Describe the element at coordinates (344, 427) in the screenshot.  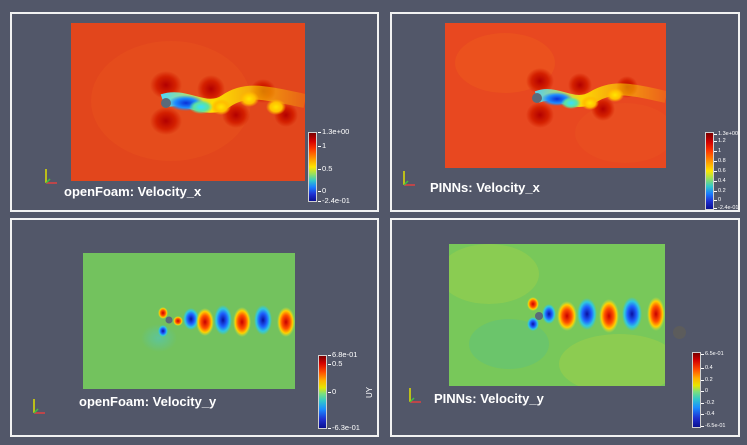
I see `colorbar-tick: -6.3e-01` at that location.